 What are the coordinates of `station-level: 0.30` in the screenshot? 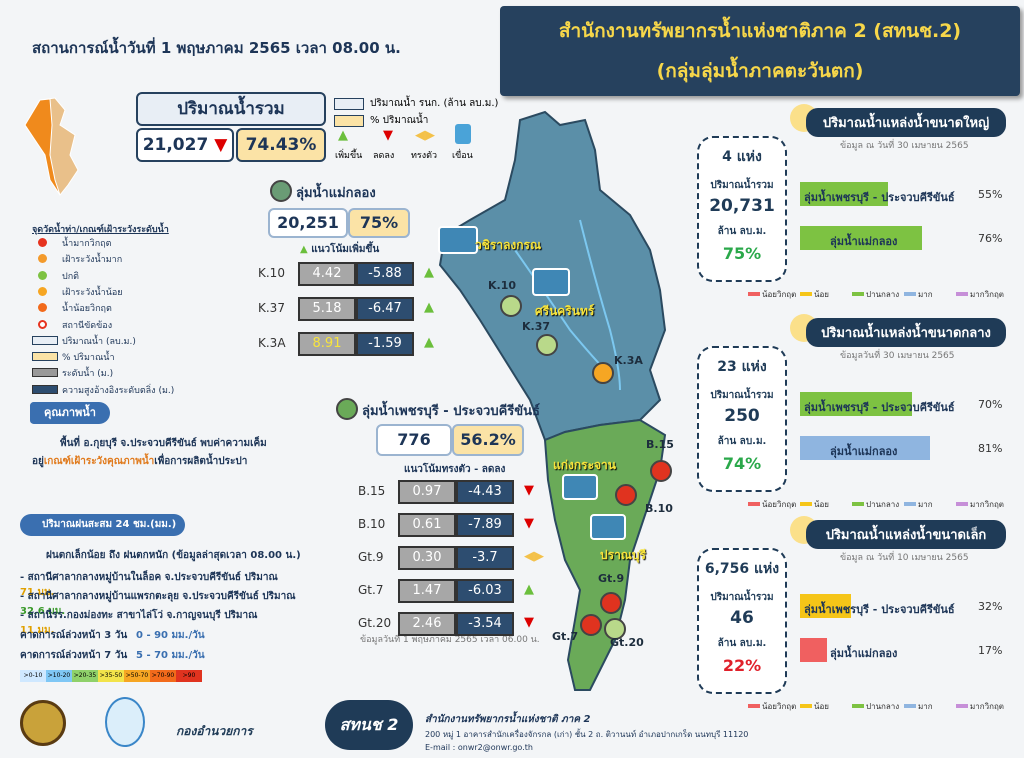 It's located at (427, 558).